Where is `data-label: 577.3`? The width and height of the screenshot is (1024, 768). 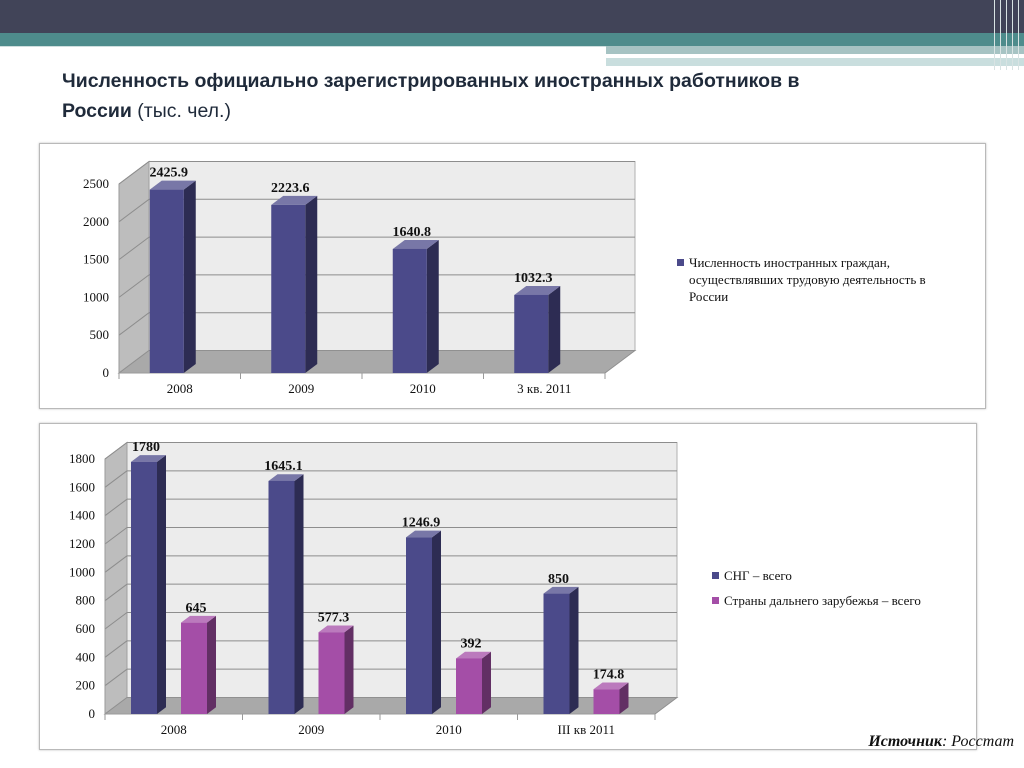 data-label: 577.3 is located at coordinates (334, 617).